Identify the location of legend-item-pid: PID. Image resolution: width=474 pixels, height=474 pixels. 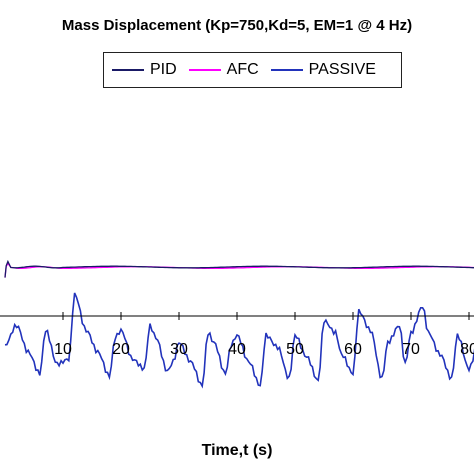
(144, 70).